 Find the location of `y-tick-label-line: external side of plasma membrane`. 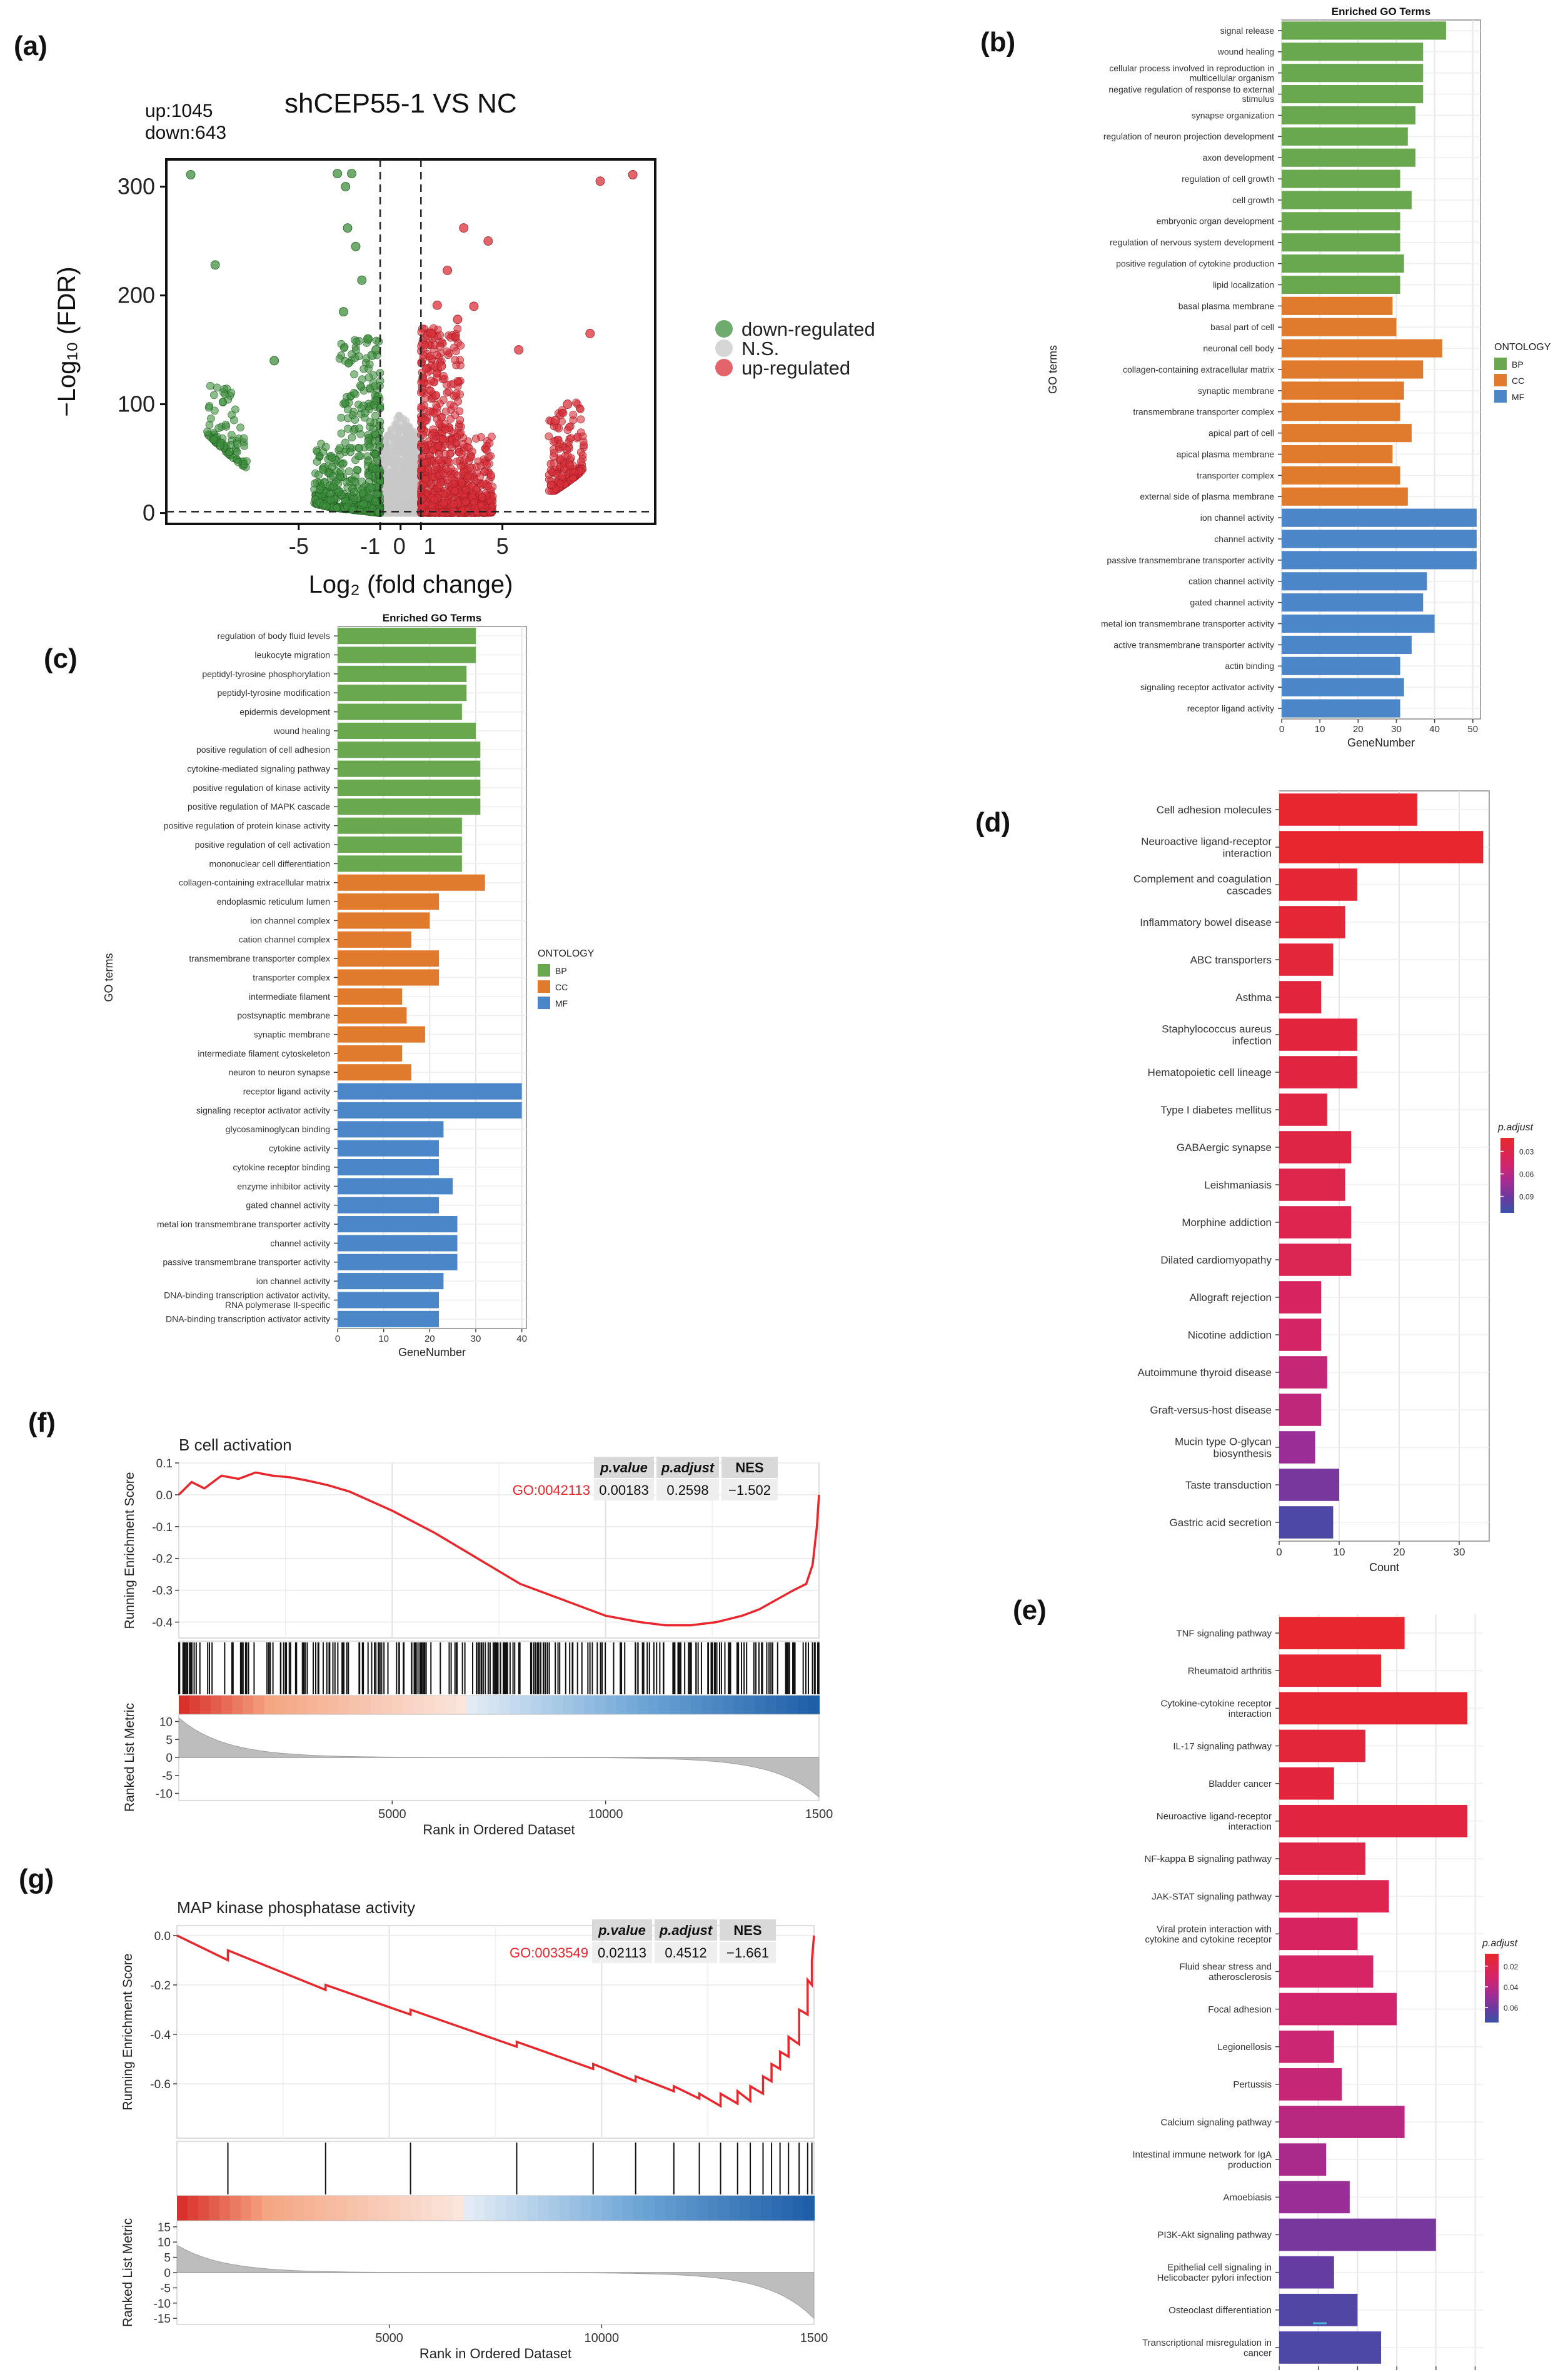

y-tick-label-line: external side of plasma membrane is located at coordinates (1207, 496).